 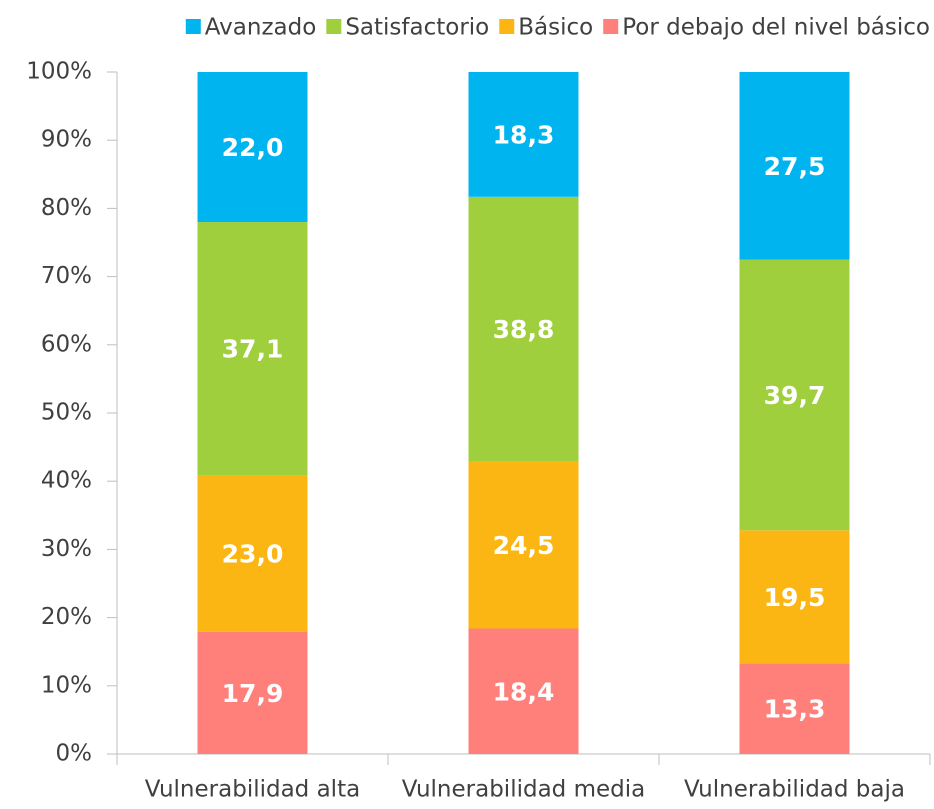 What do you see at coordinates (261, 28) in the screenshot?
I see `legend-label: Avanzado` at bounding box center [261, 28].